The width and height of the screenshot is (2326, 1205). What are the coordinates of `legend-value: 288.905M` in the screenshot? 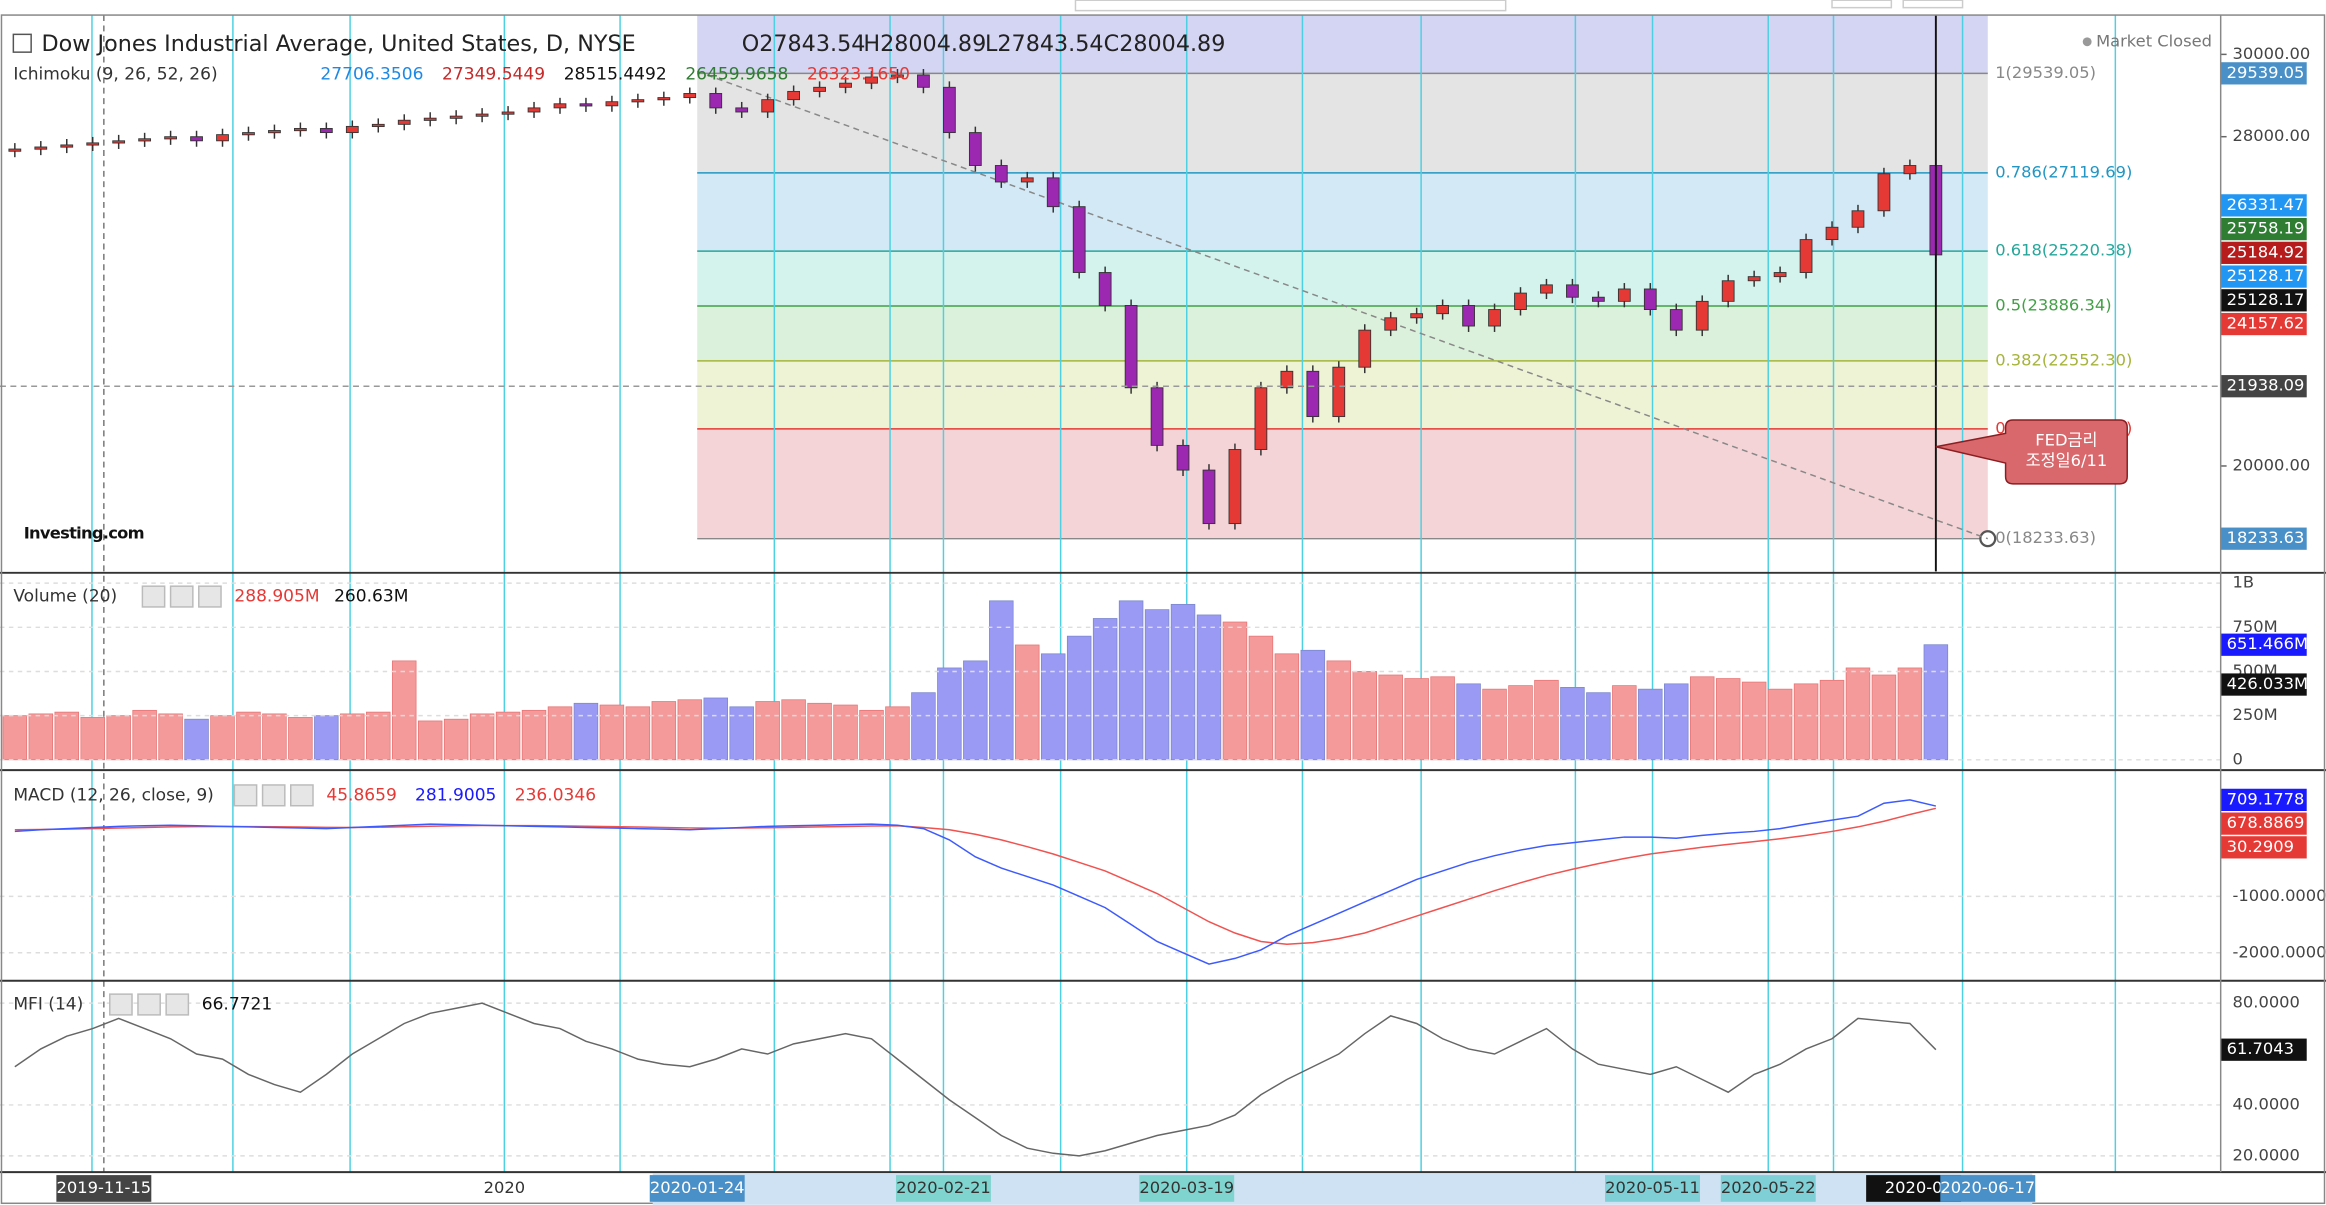 It's located at (276, 597).